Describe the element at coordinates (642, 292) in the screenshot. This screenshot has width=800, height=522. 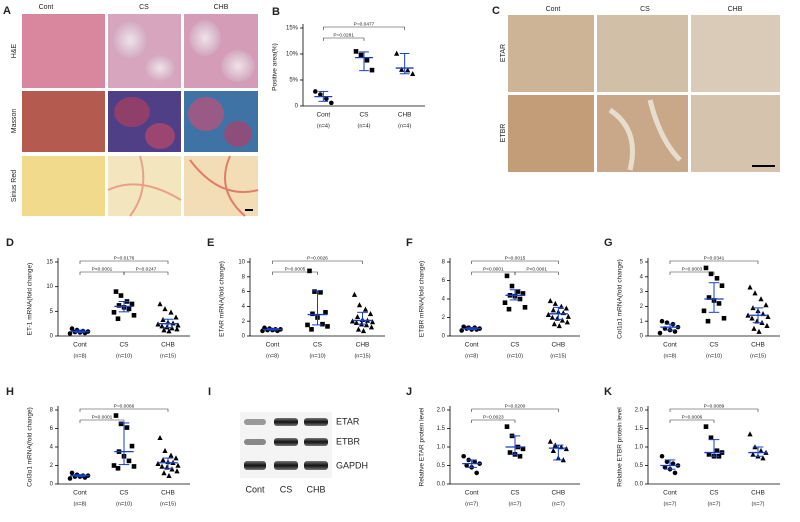
I see `y-tick-label: 3` at that location.